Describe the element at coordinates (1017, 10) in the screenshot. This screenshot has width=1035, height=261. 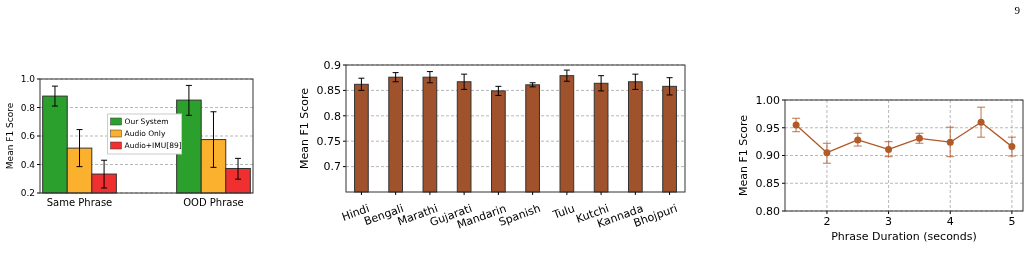
I see `text: 9` at that location.